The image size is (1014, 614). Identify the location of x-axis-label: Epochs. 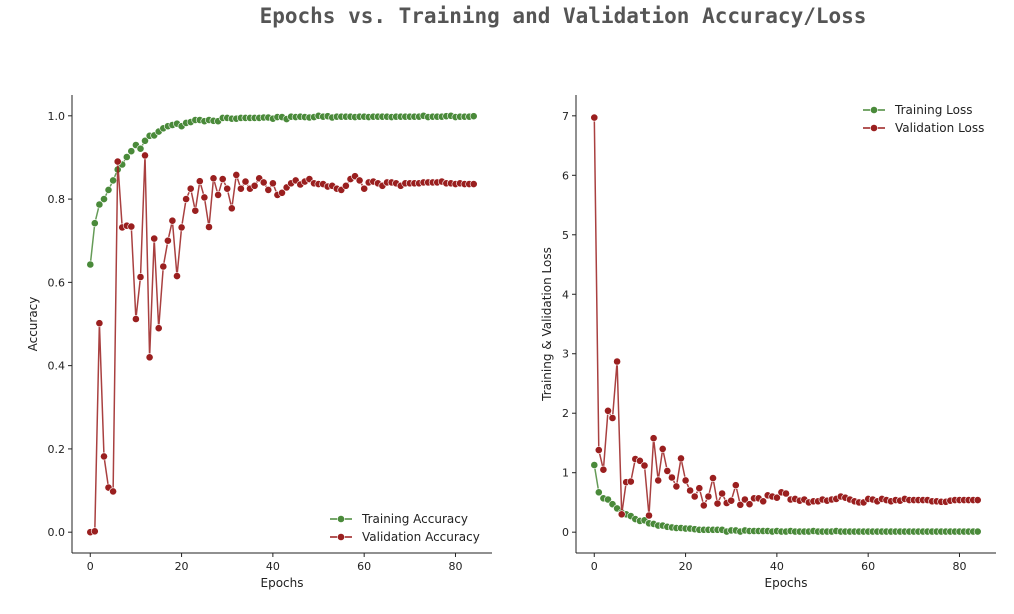
(282, 583).